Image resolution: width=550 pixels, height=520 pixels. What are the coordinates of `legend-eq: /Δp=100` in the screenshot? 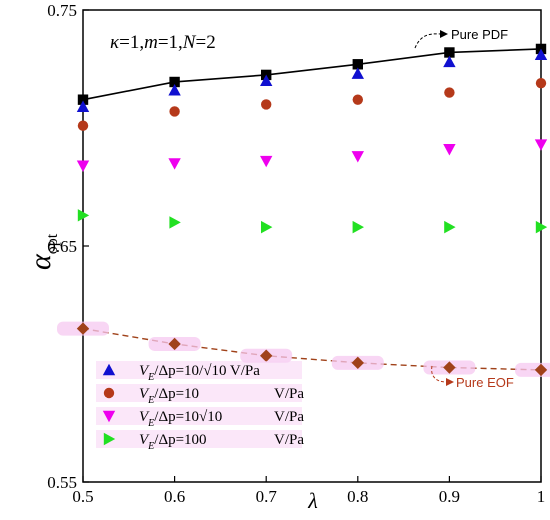 It's located at (180, 440).